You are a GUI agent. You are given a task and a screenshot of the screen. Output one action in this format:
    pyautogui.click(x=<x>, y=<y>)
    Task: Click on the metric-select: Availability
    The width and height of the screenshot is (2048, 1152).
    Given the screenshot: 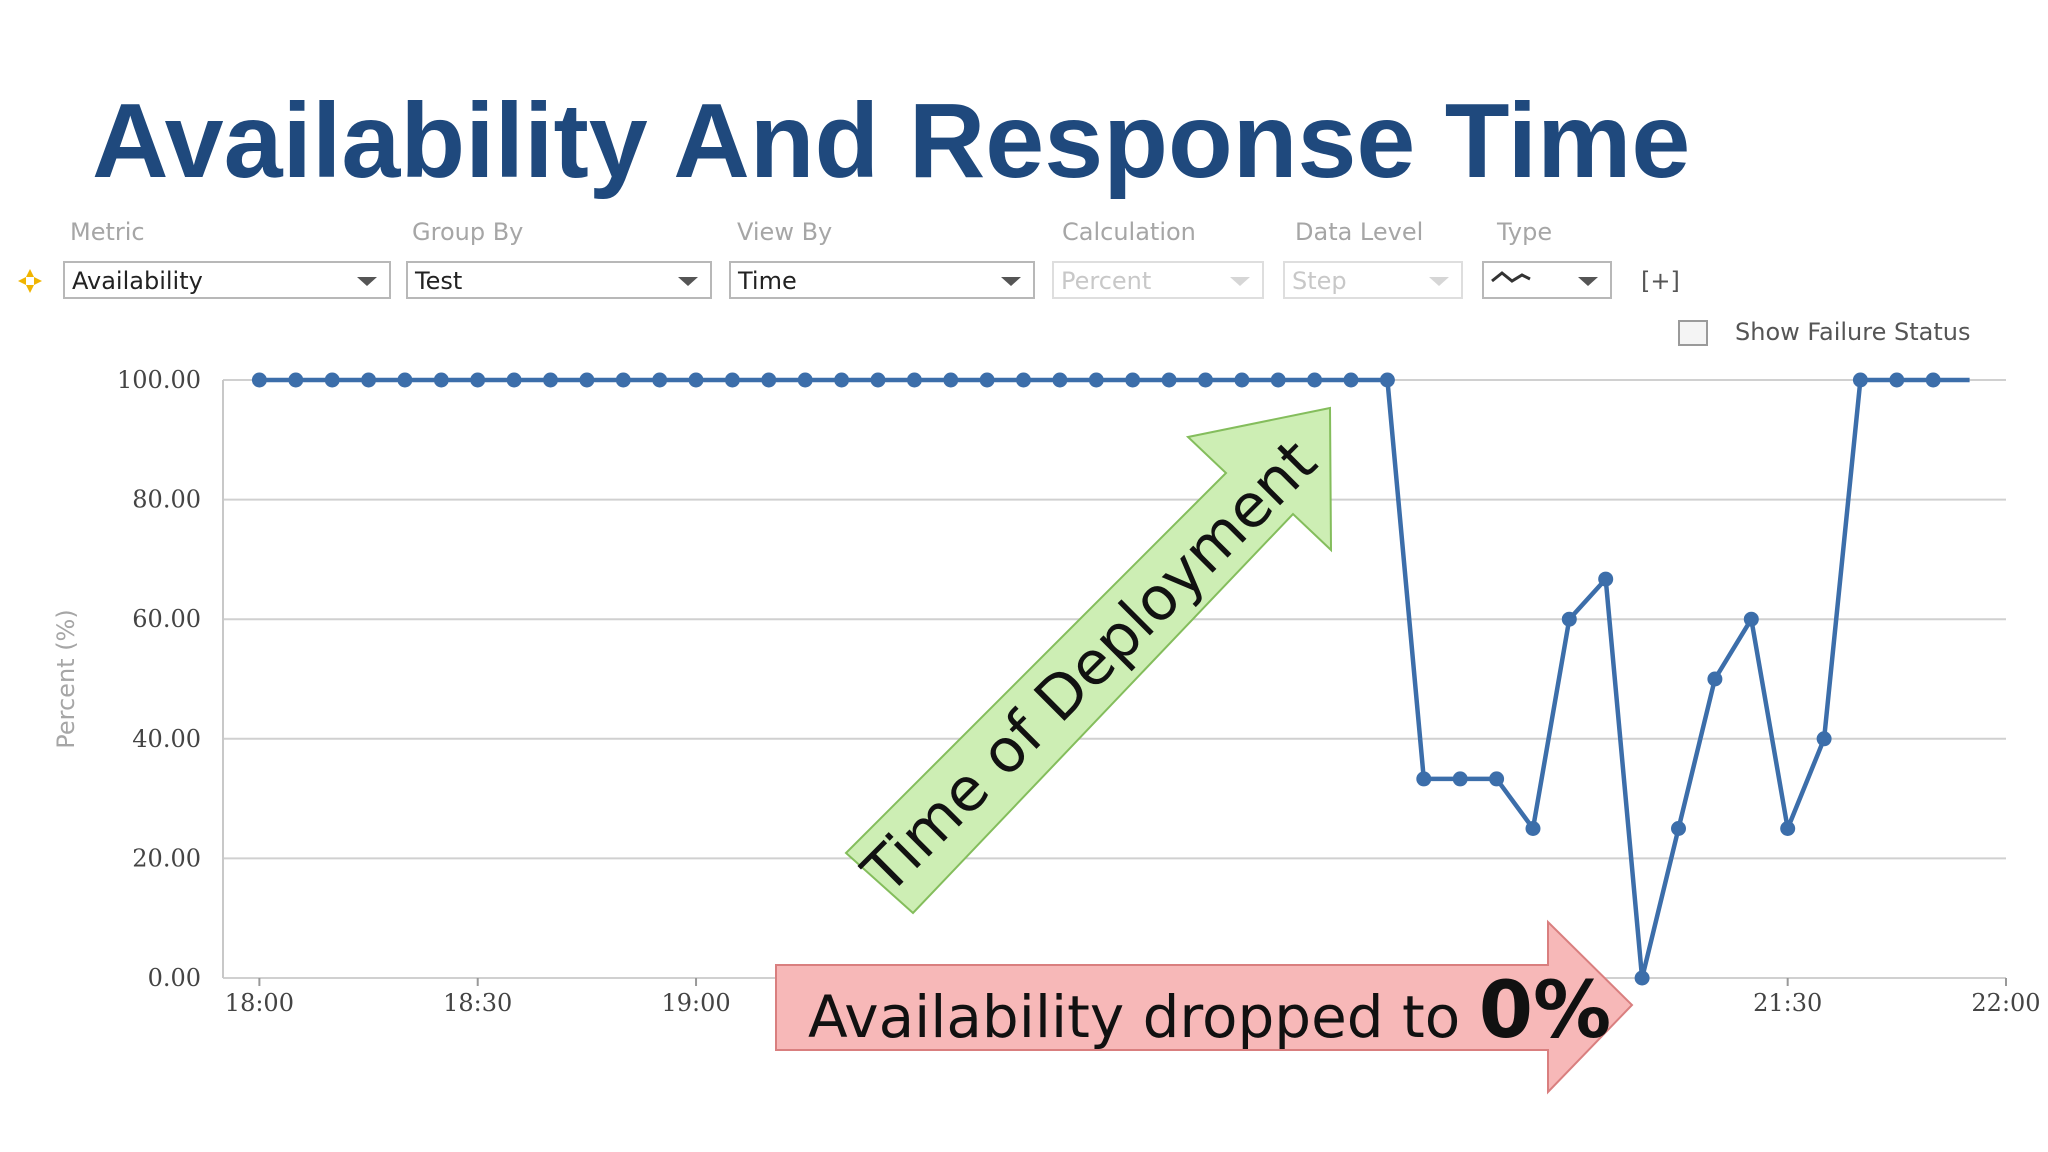 What is the action you would take?
    pyautogui.click(x=227, y=280)
    